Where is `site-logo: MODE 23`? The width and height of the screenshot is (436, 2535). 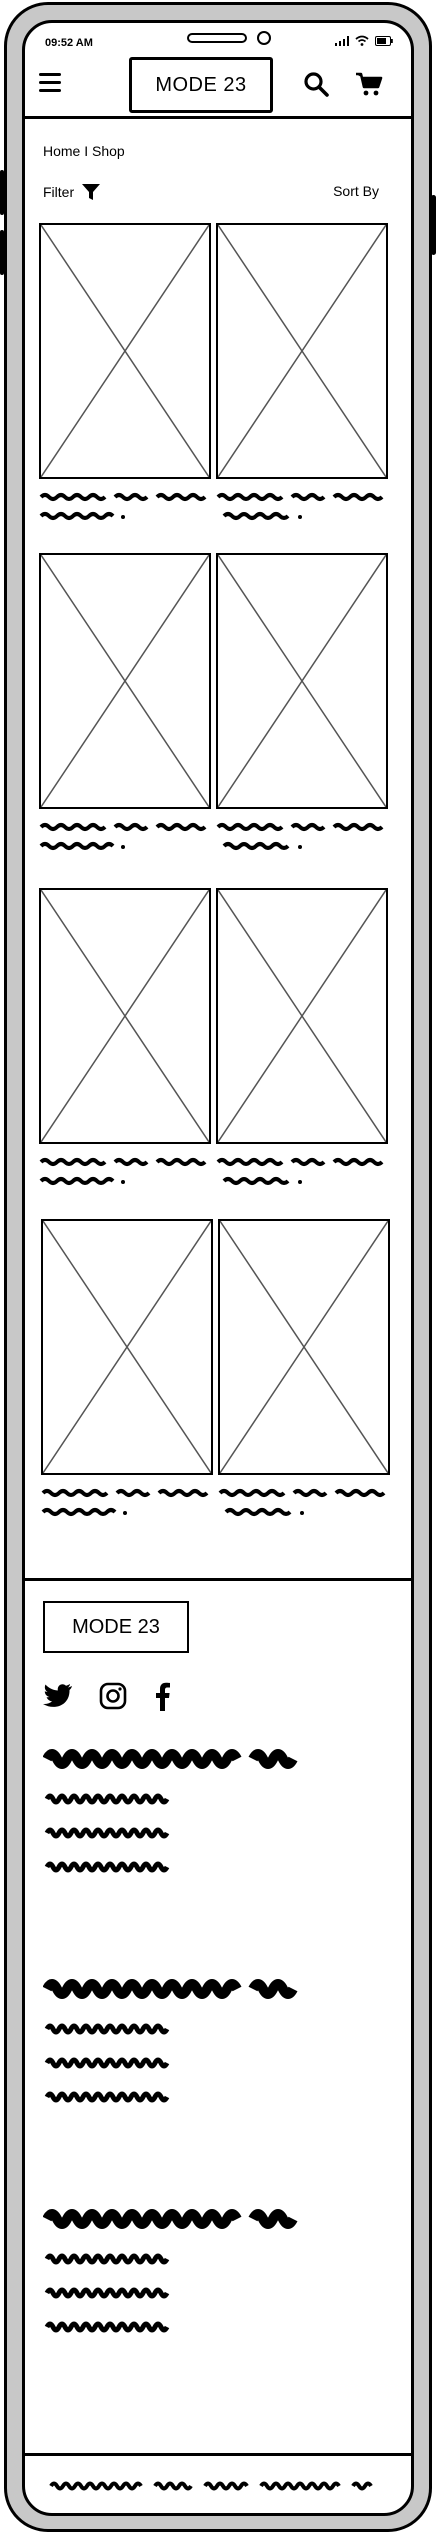
site-logo: MODE 23 is located at coordinates (201, 85).